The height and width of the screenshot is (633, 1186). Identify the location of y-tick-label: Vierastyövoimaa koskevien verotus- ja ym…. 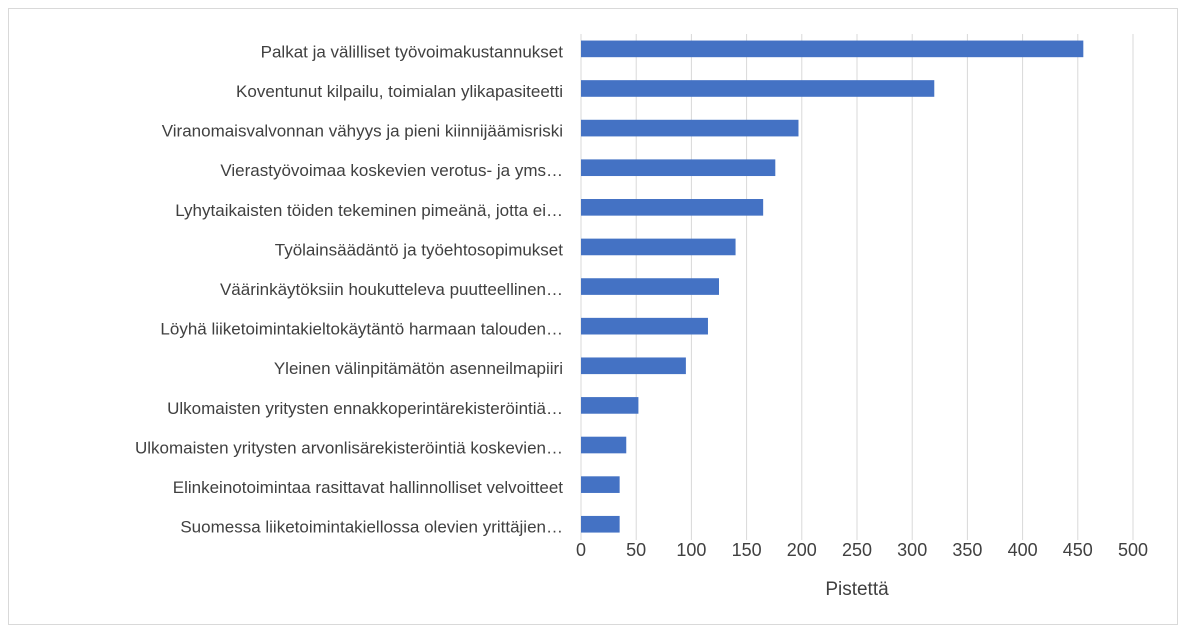
(391, 170).